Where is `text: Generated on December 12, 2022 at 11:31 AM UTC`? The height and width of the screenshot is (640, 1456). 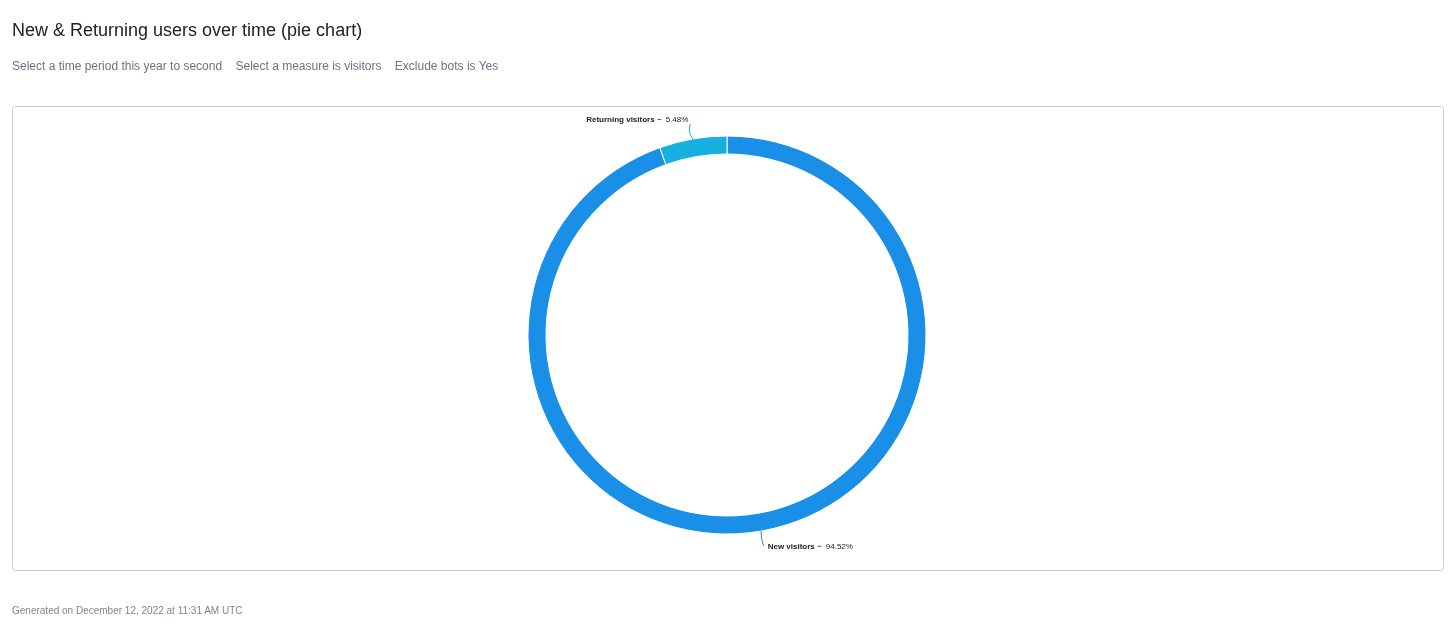 text: Generated on December 12, 2022 at 11:31 AM UTC is located at coordinates (127, 610).